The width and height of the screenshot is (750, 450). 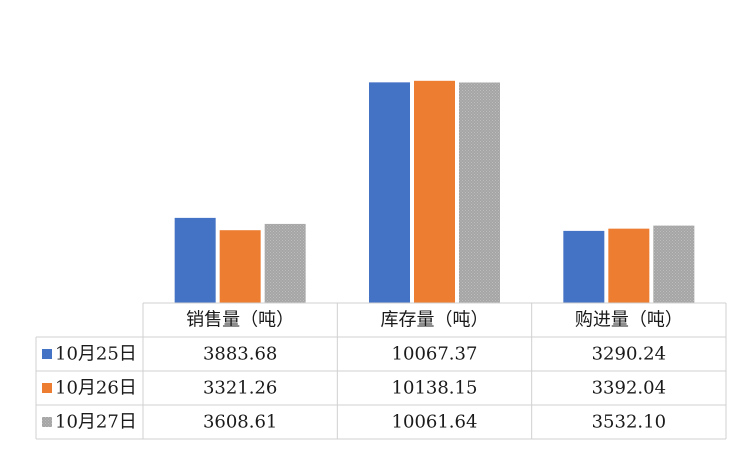 What do you see at coordinates (96, 388) in the screenshot?
I see `legend-label-2: 10月26日` at bounding box center [96, 388].